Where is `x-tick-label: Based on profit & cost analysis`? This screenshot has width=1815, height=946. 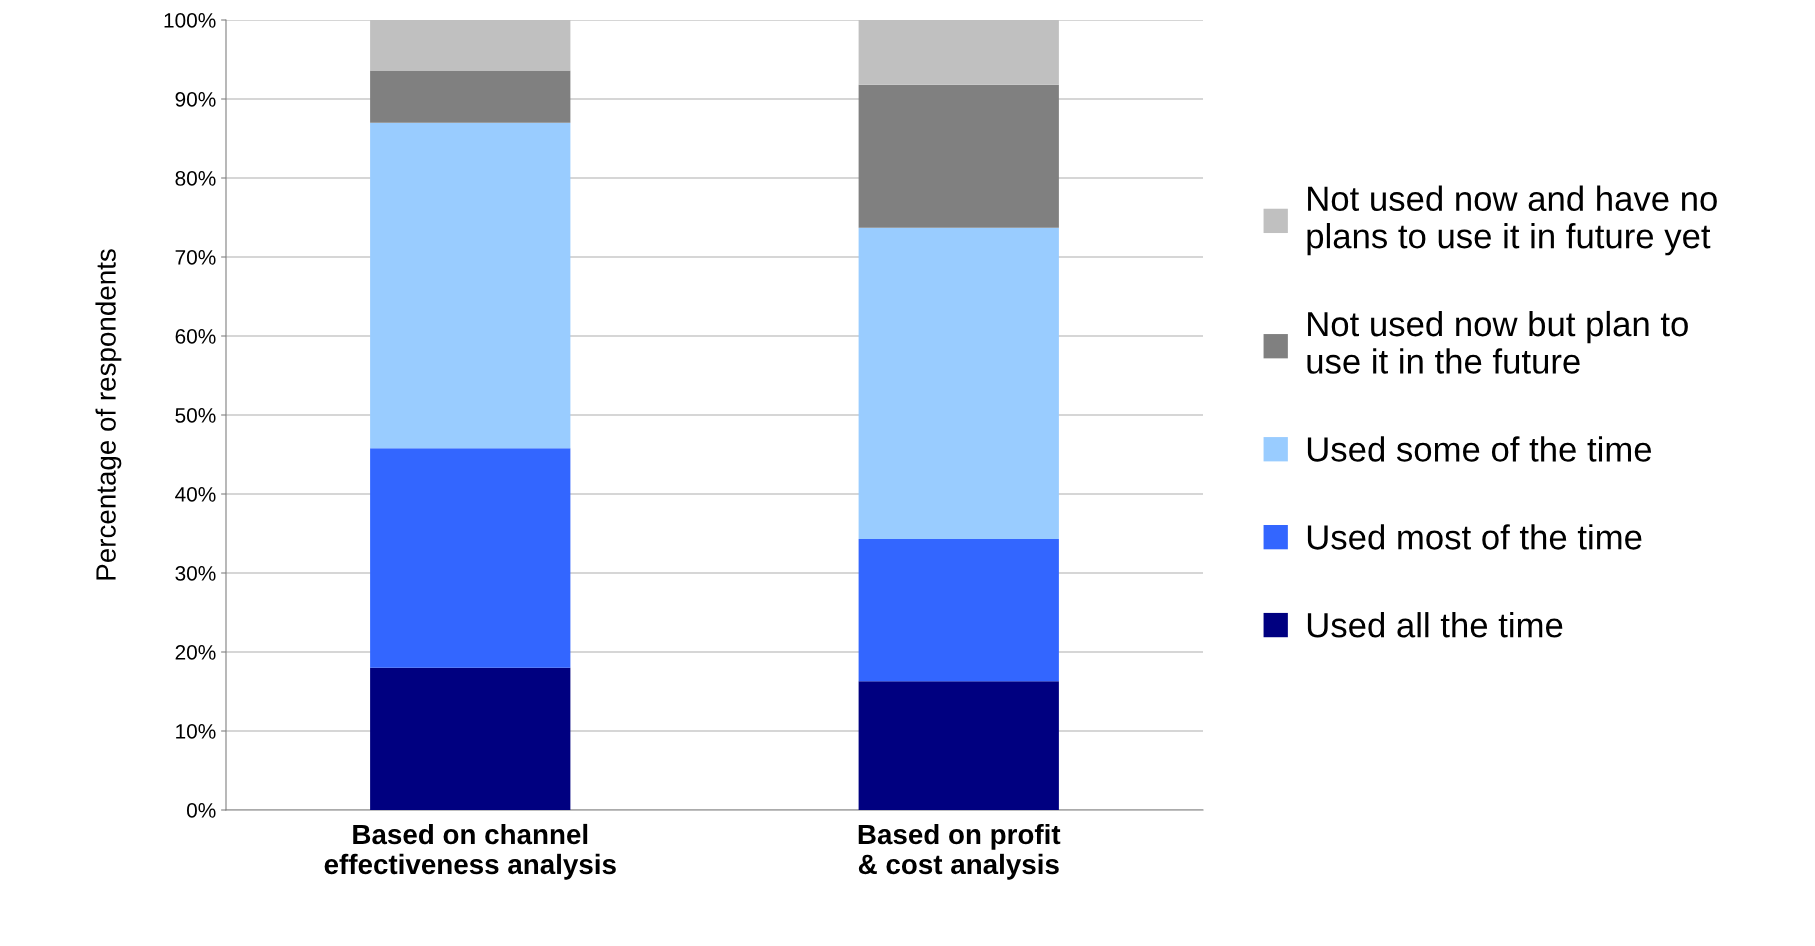
x-tick-label: Based on profit & cost analysis is located at coordinates (959, 851).